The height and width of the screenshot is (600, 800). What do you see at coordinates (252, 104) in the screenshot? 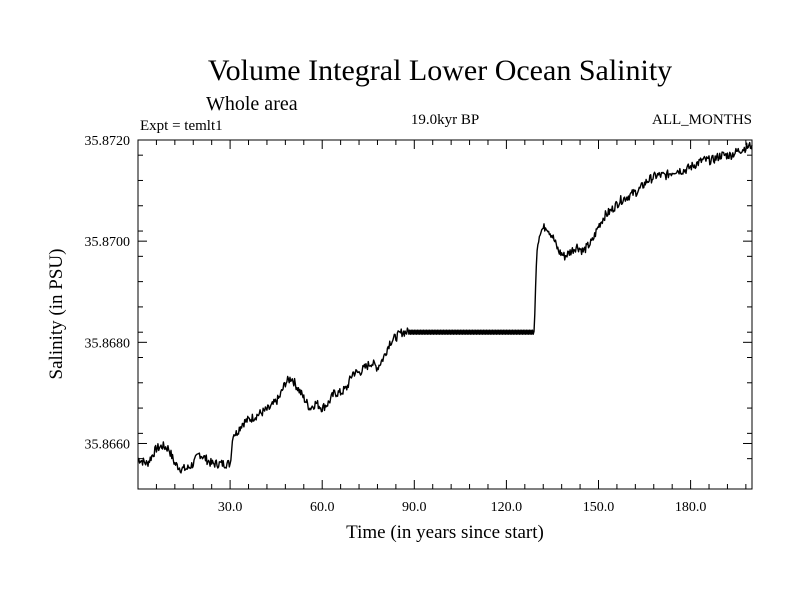
I see `chart-subtitle: Whole area` at bounding box center [252, 104].